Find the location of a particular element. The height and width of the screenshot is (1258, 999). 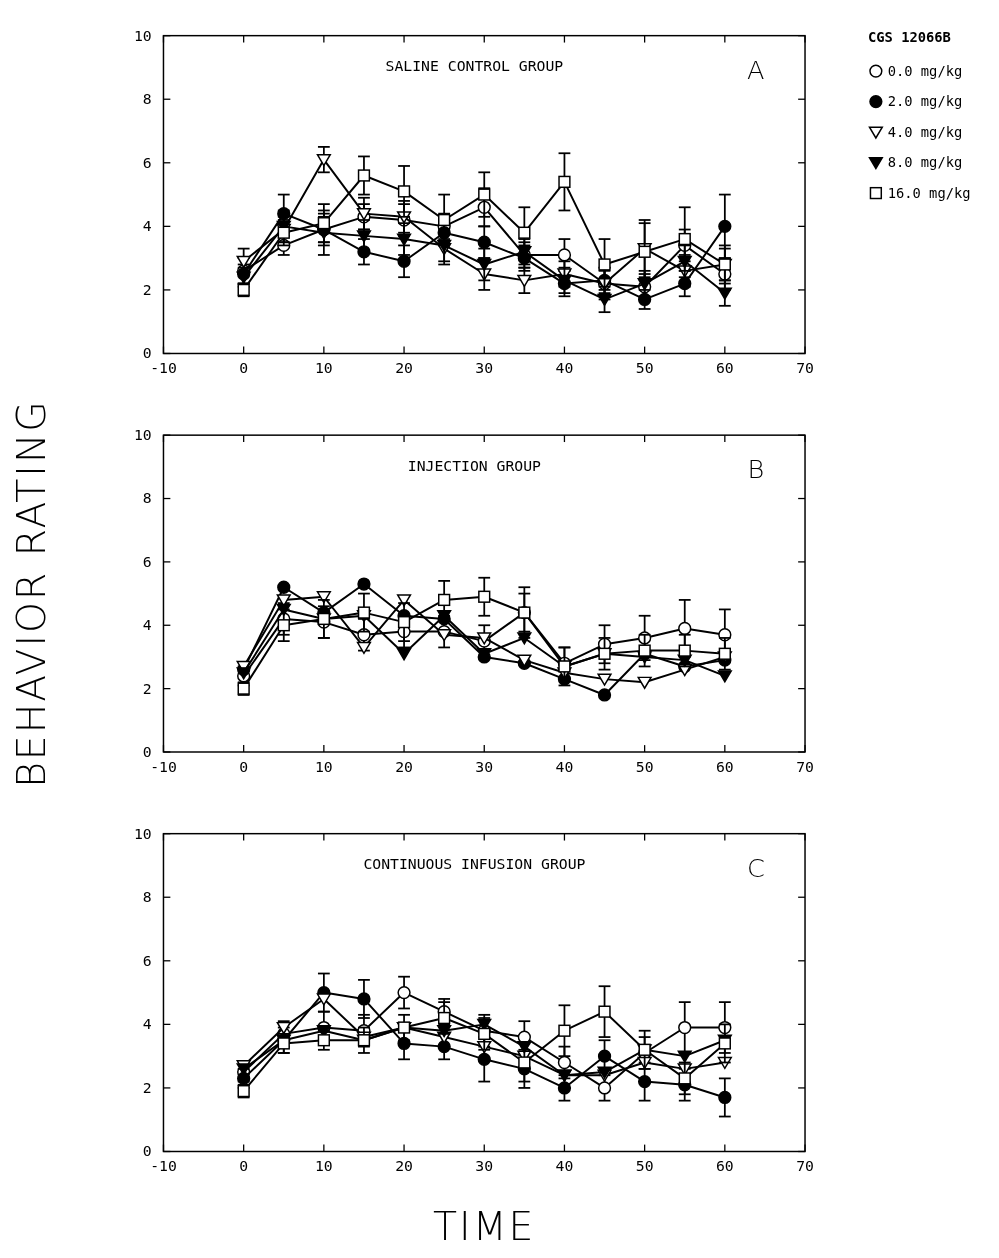

legend-label: 0.0 mg/kg is located at coordinates (925, 71).